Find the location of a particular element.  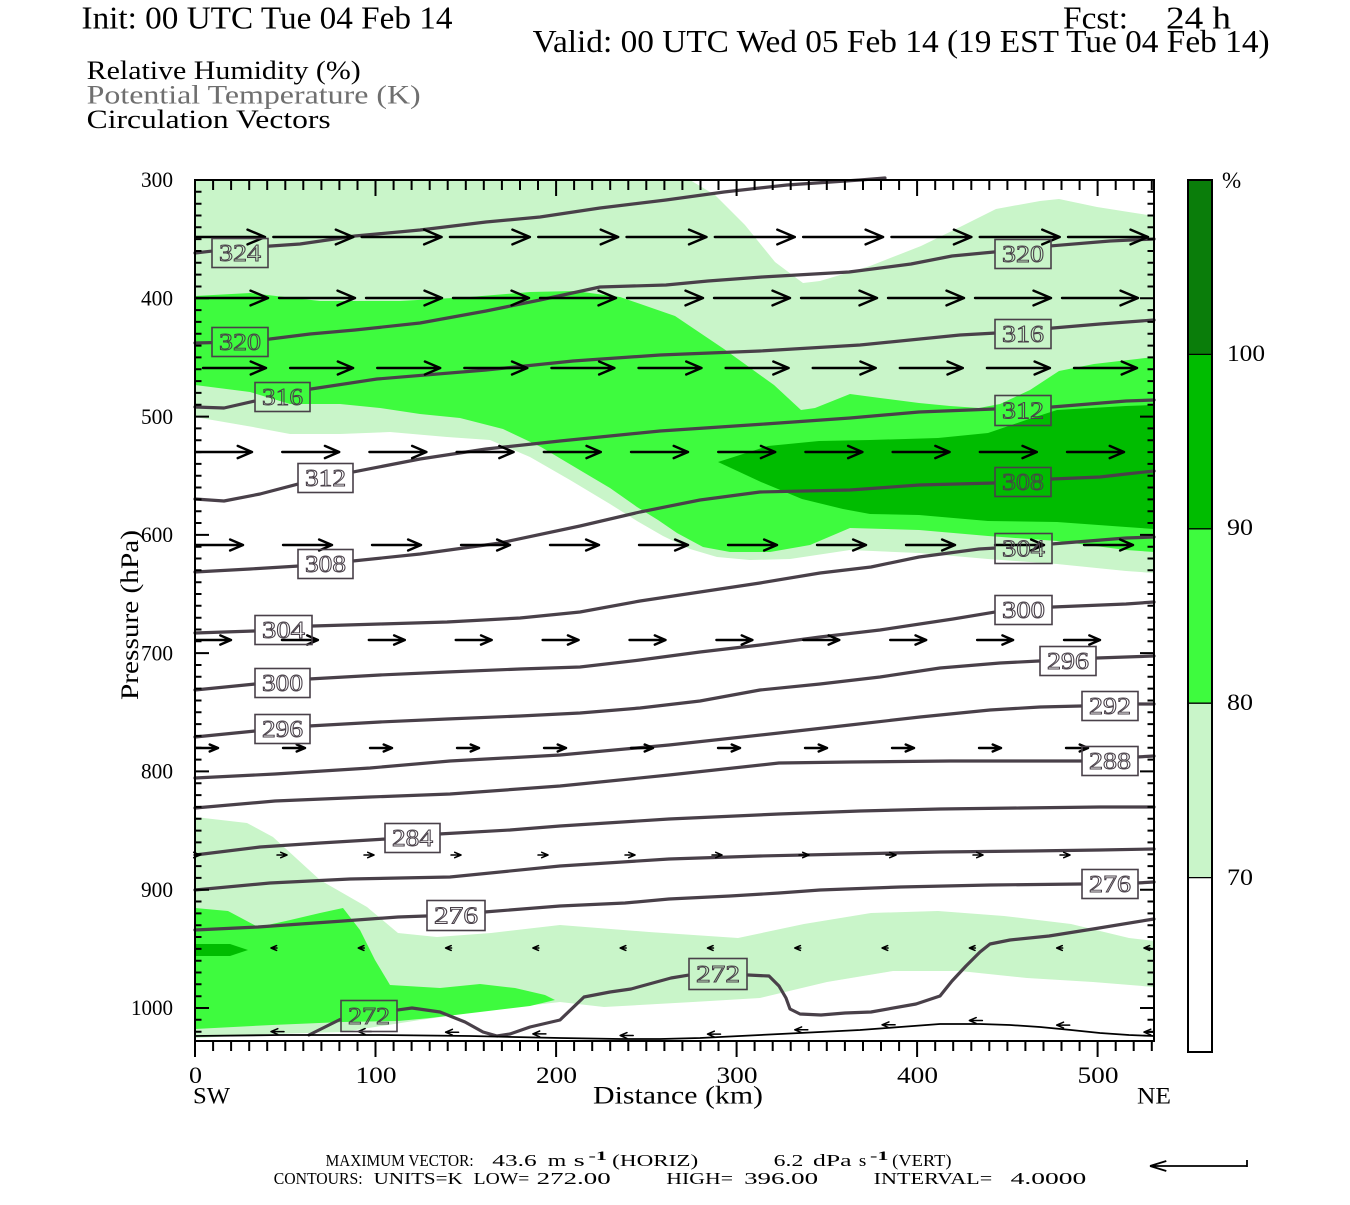

svg-text: Potential Temperature (K) is located at coordinates (254, 95).